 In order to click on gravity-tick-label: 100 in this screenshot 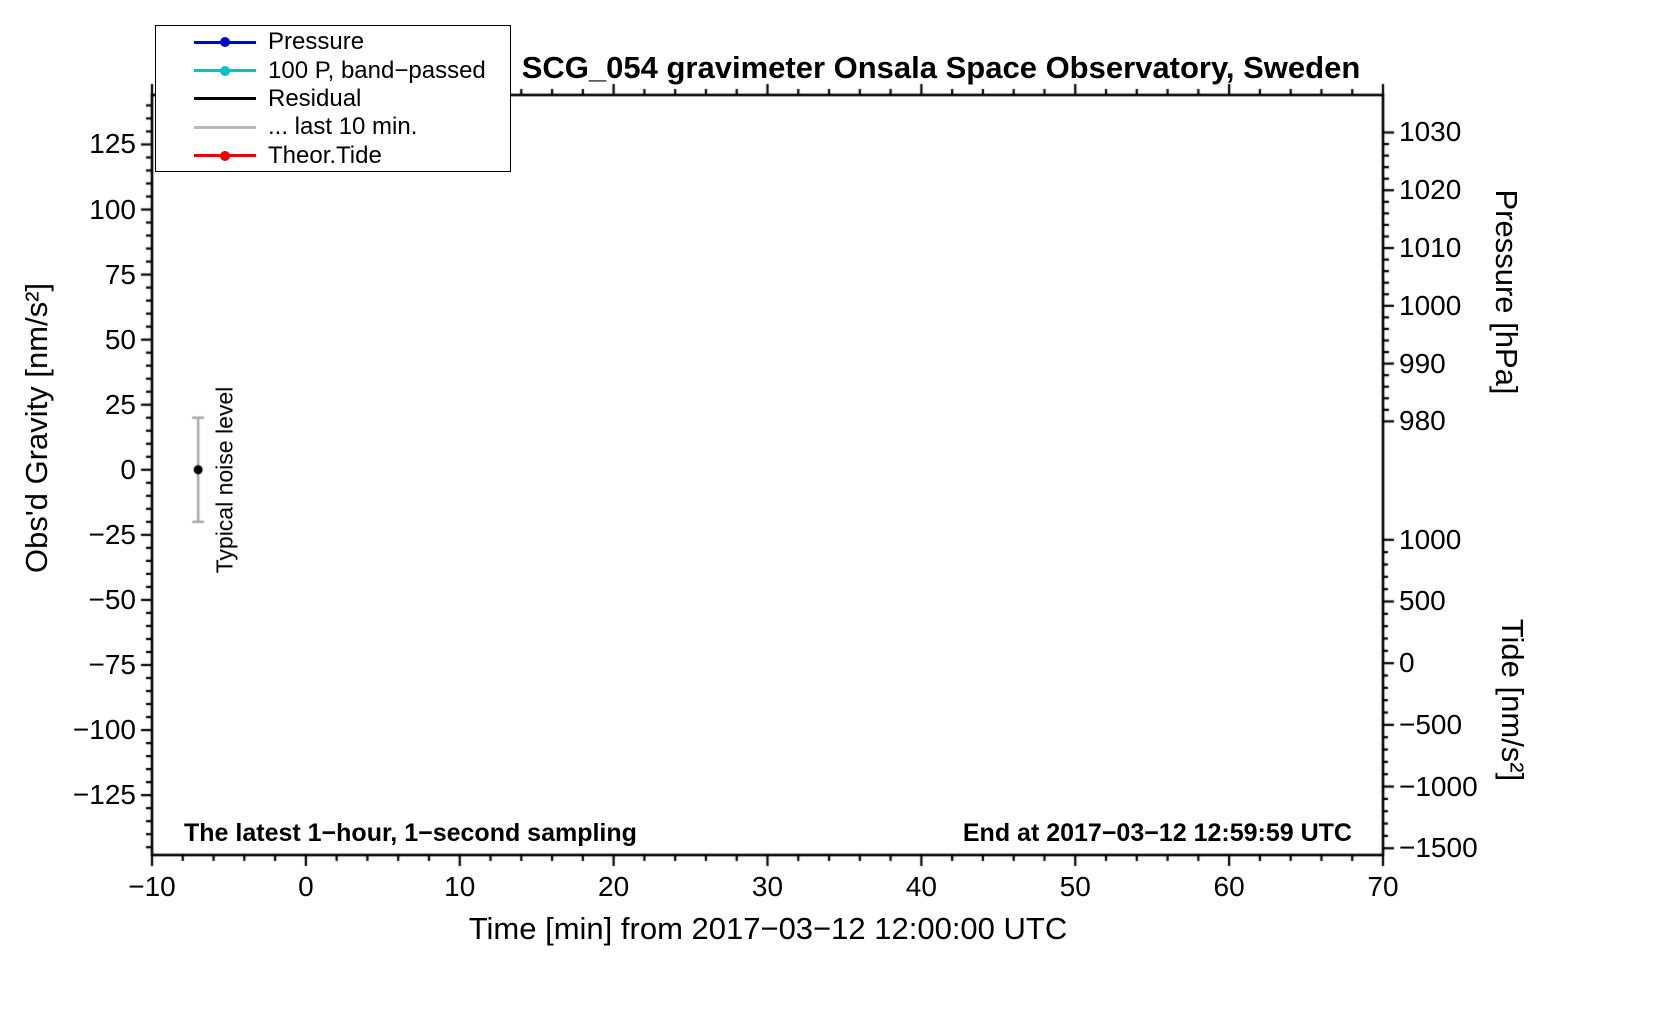, I will do `click(112, 209)`.